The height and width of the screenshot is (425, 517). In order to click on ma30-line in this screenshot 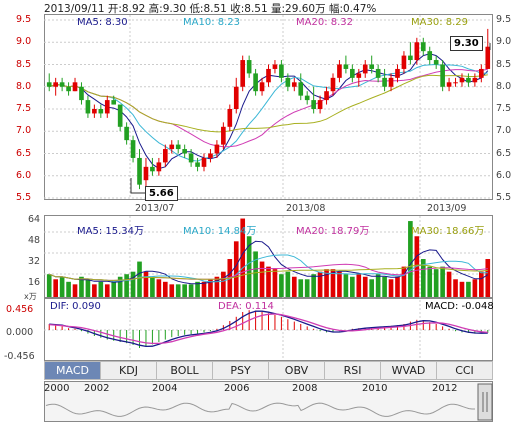, I will do `click(268, 103)`.